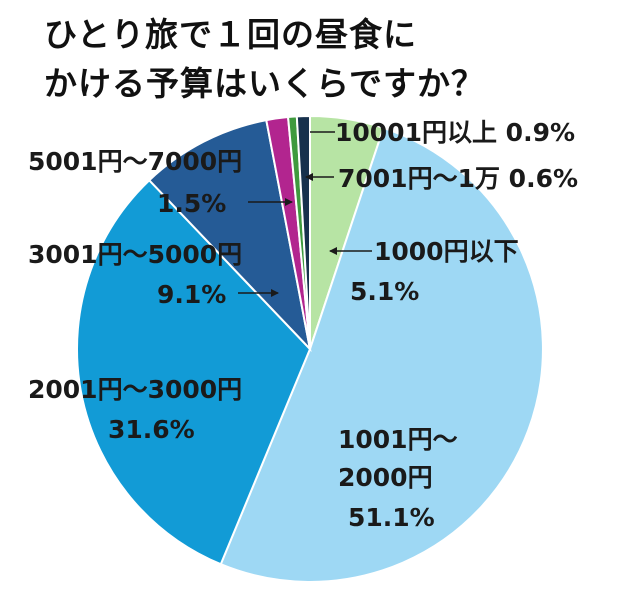 This screenshot has width=626, height=589. I want to click on slice-label-1001-name-2: 2000円, so click(385, 477).